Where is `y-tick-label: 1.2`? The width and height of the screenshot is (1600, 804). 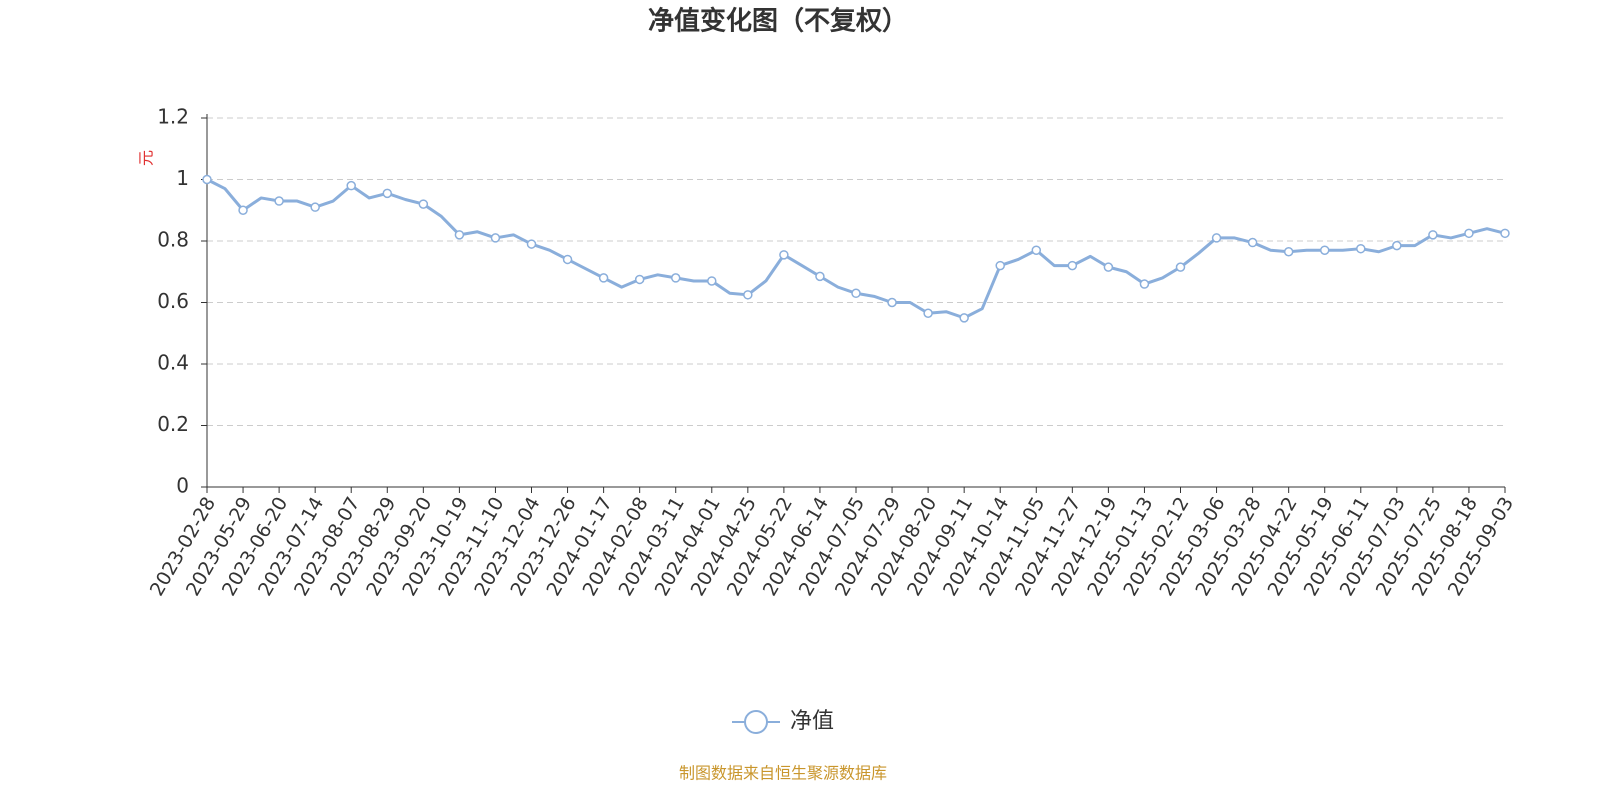
y-tick-label: 1.2 is located at coordinates (173, 117).